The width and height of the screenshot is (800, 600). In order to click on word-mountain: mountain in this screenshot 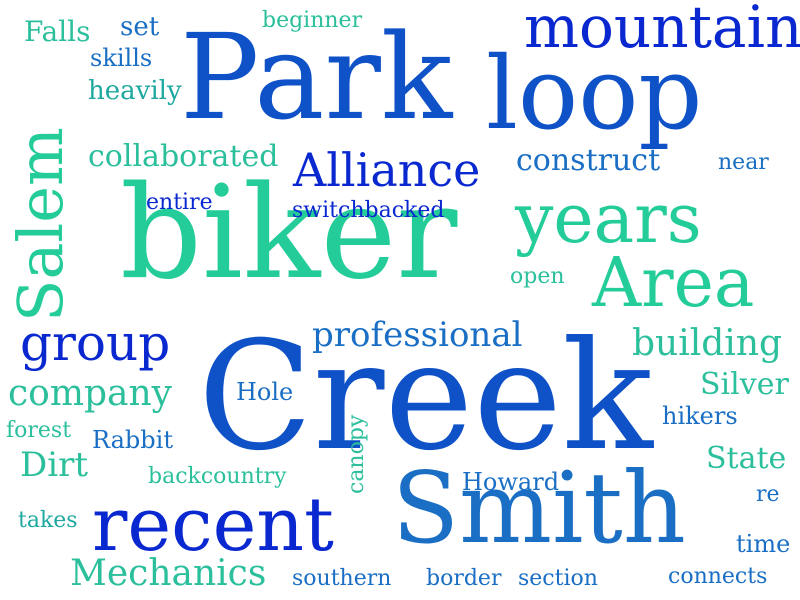, I will do `click(662, 30)`.